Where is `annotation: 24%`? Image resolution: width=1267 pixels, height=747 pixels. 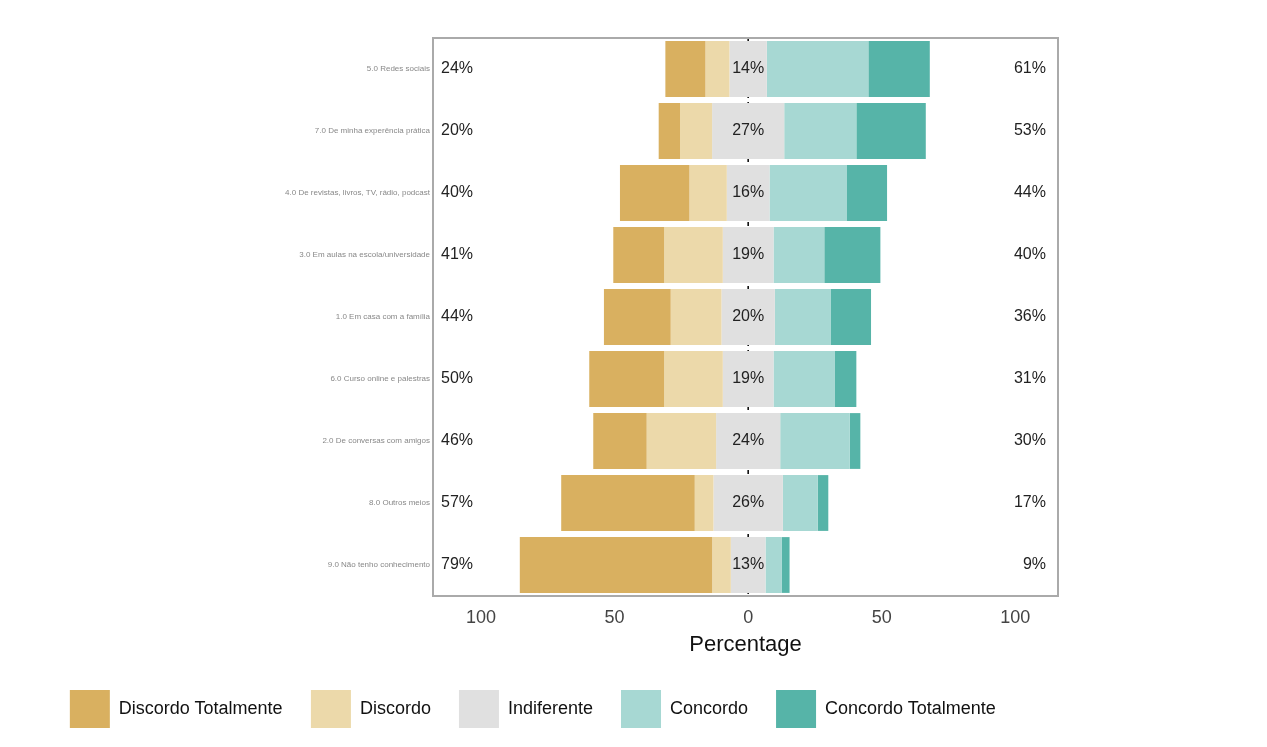 annotation: 24% is located at coordinates (457, 68).